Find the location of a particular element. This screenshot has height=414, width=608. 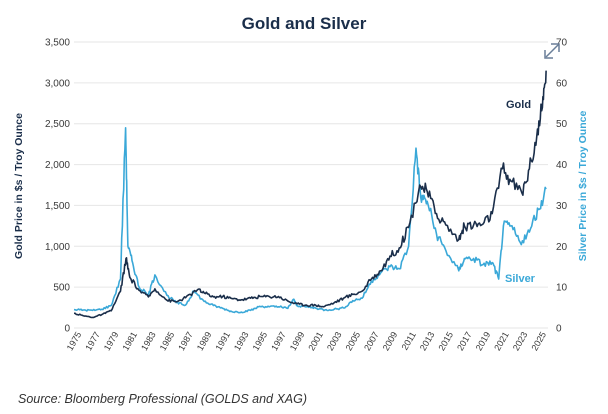

expand-arrow-icon is located at coordinates (552, 51).